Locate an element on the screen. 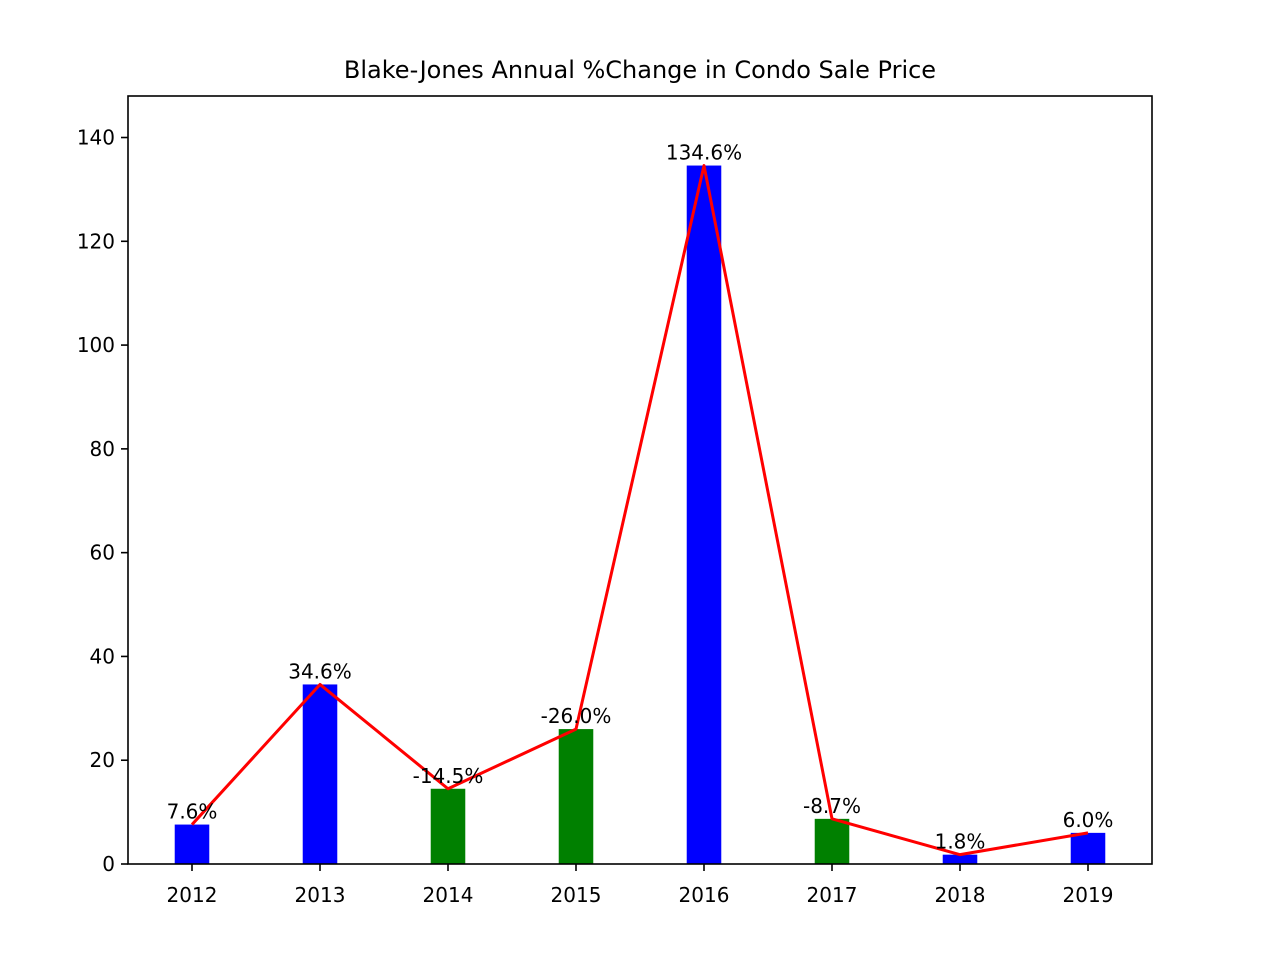 Image resolution: width=1280 pixels, height=960 pixels. bar-2019 is located at coordinates (1088, 848).